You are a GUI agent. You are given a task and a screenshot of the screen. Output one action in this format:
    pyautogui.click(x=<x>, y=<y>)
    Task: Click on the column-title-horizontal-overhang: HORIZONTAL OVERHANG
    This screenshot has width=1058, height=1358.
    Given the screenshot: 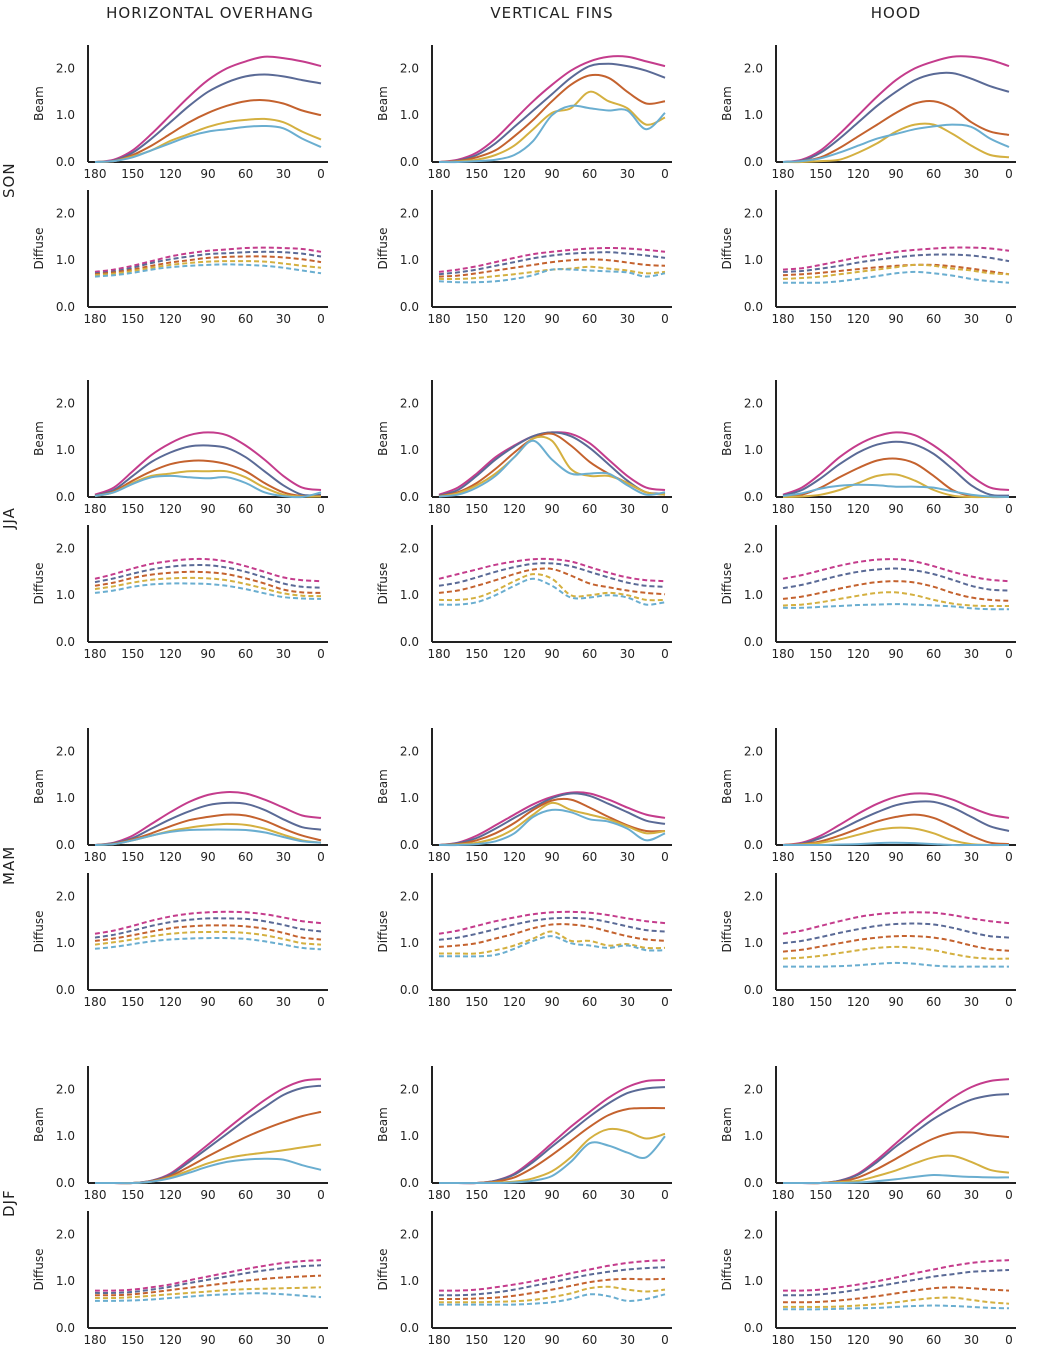 What is the action you would take?
    pyautogui.click(x=210, y=13)
    